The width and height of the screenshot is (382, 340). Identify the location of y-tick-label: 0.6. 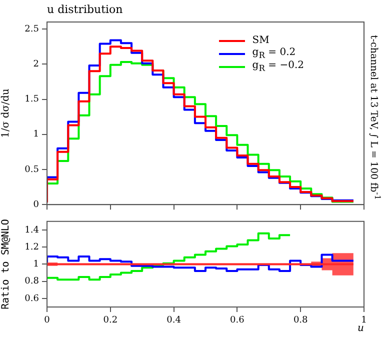
(32, 299).